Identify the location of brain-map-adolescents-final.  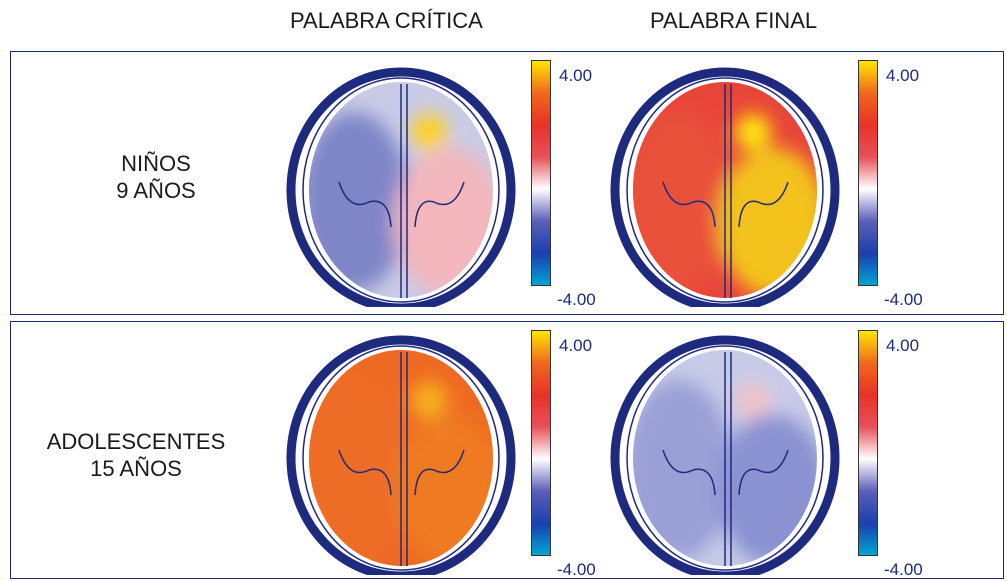
(725, 455).